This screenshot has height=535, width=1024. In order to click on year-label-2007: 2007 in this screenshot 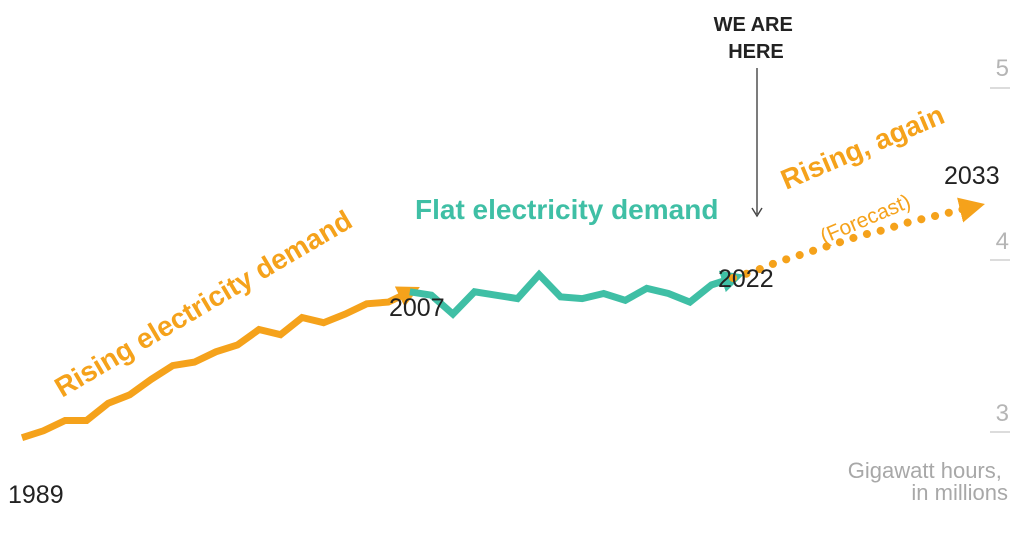, I will do `click(417, 308)`.